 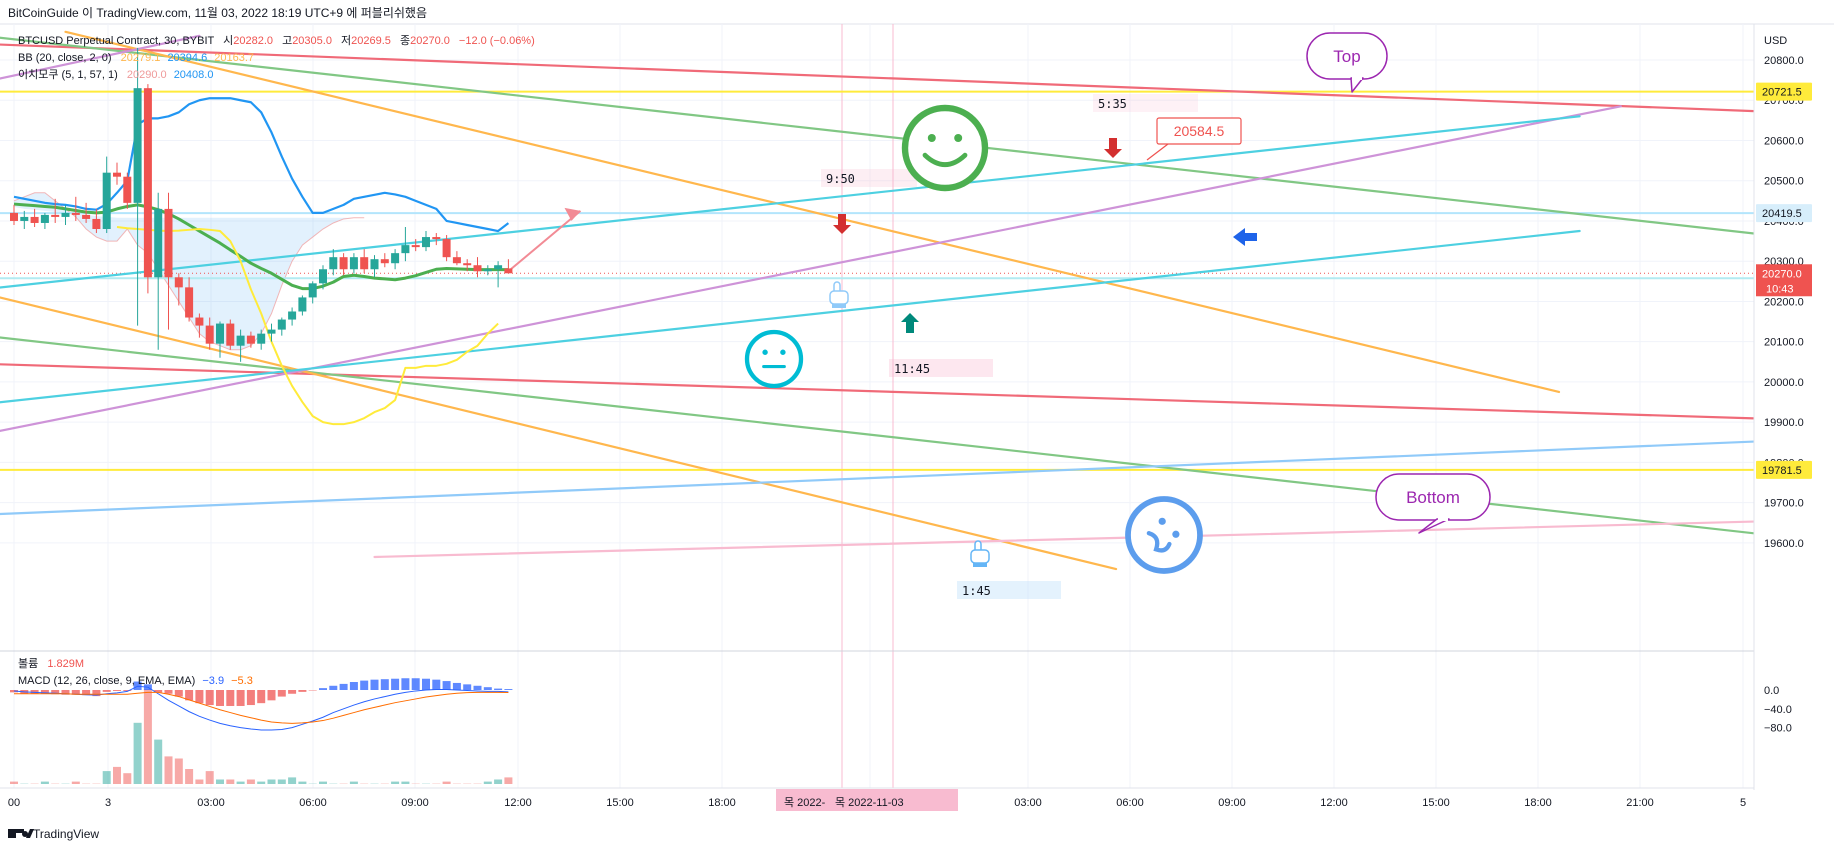 What do you see at coordinates (108, 803) in the screenshot?
I see `time-tick-label: 3` at bounding box center [108, 803].